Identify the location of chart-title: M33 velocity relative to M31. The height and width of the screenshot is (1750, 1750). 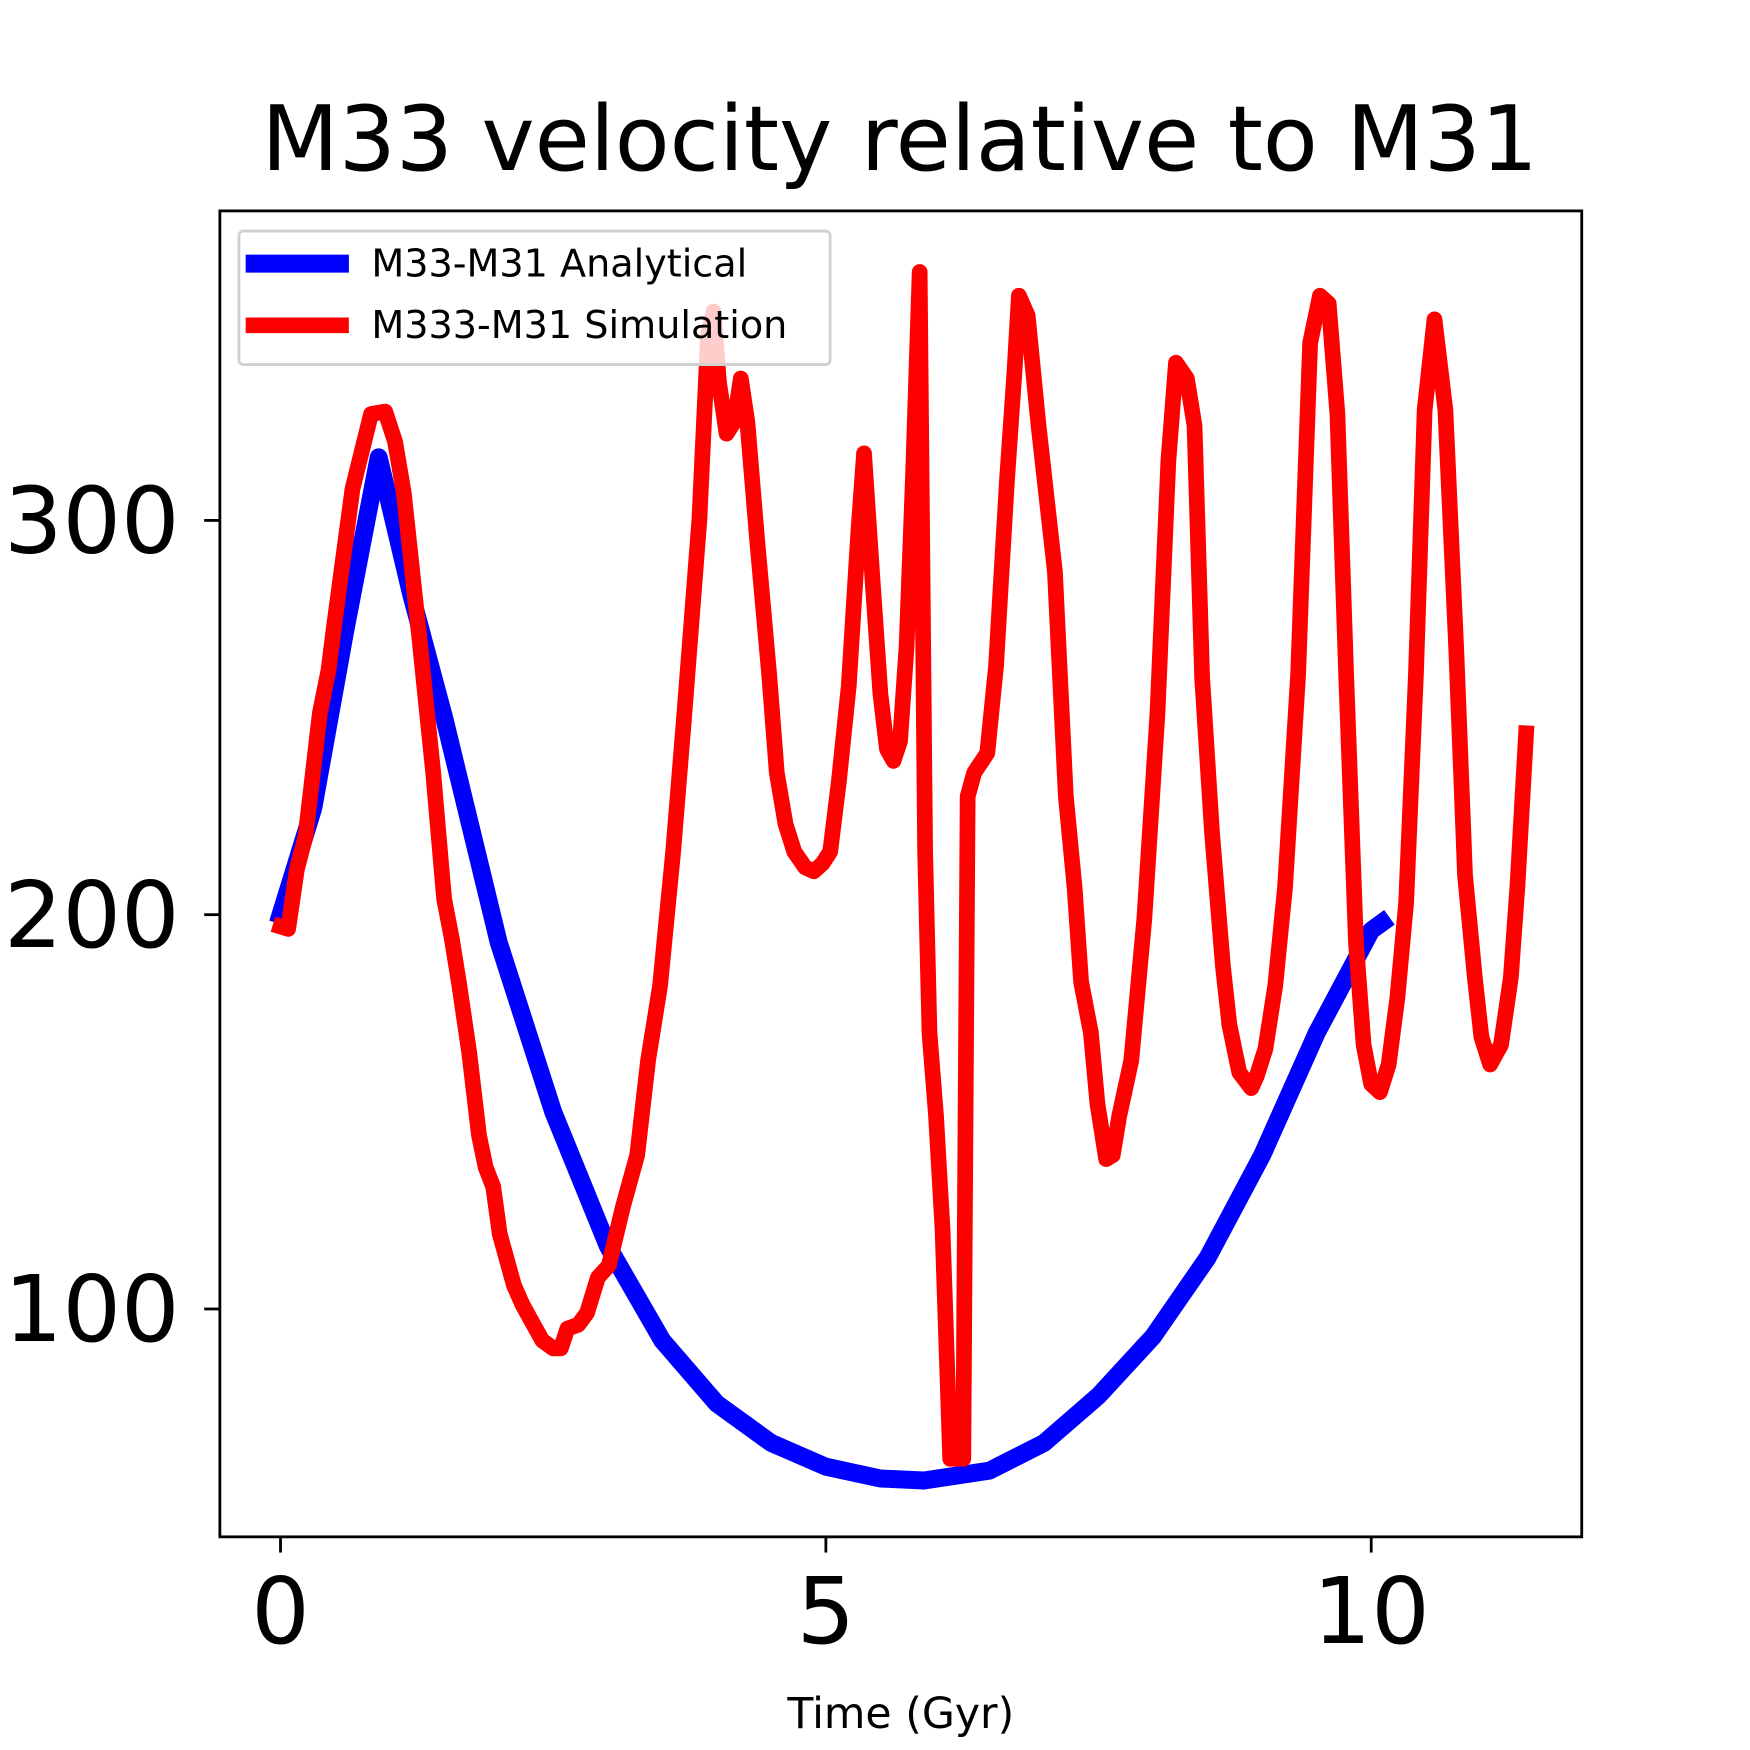
(899, 140).